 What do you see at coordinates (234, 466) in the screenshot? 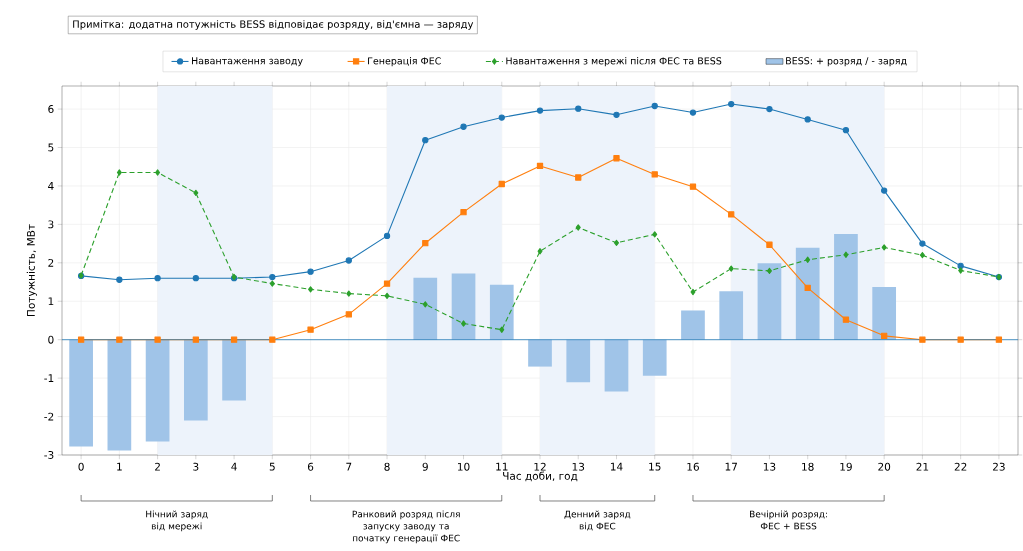
I see `x-tick-label: 4` at bounding box center [234, 466].